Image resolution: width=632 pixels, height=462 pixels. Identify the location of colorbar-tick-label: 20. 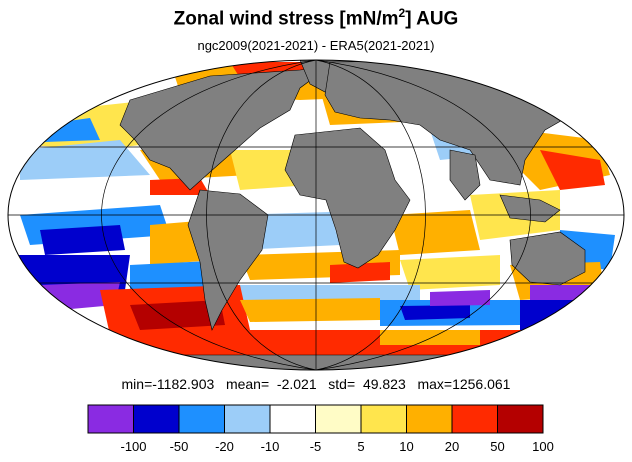
(452, 446).